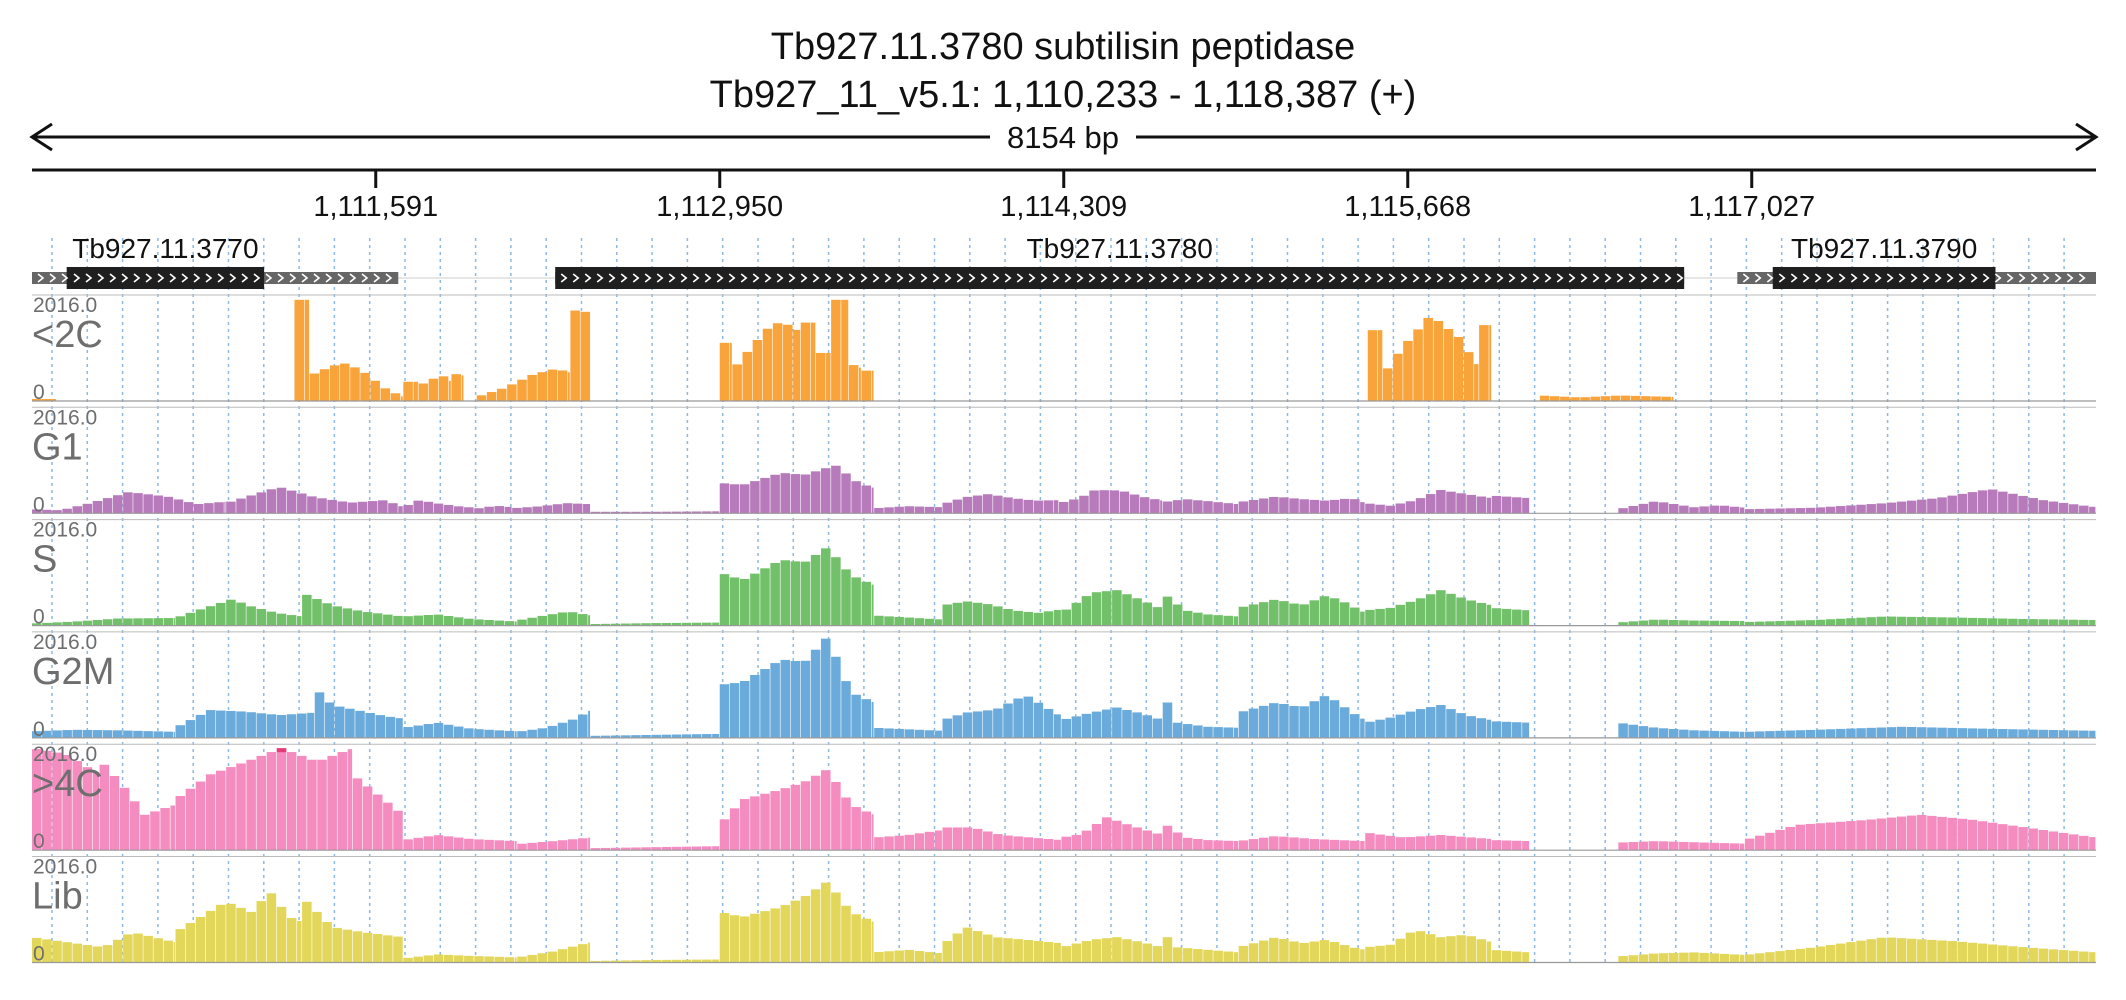 The width and height of the screenshot is (2126, 1000). Describe the element at coordinates (67, 335) in the screenshot. I see `track-name: <2C` at that location.